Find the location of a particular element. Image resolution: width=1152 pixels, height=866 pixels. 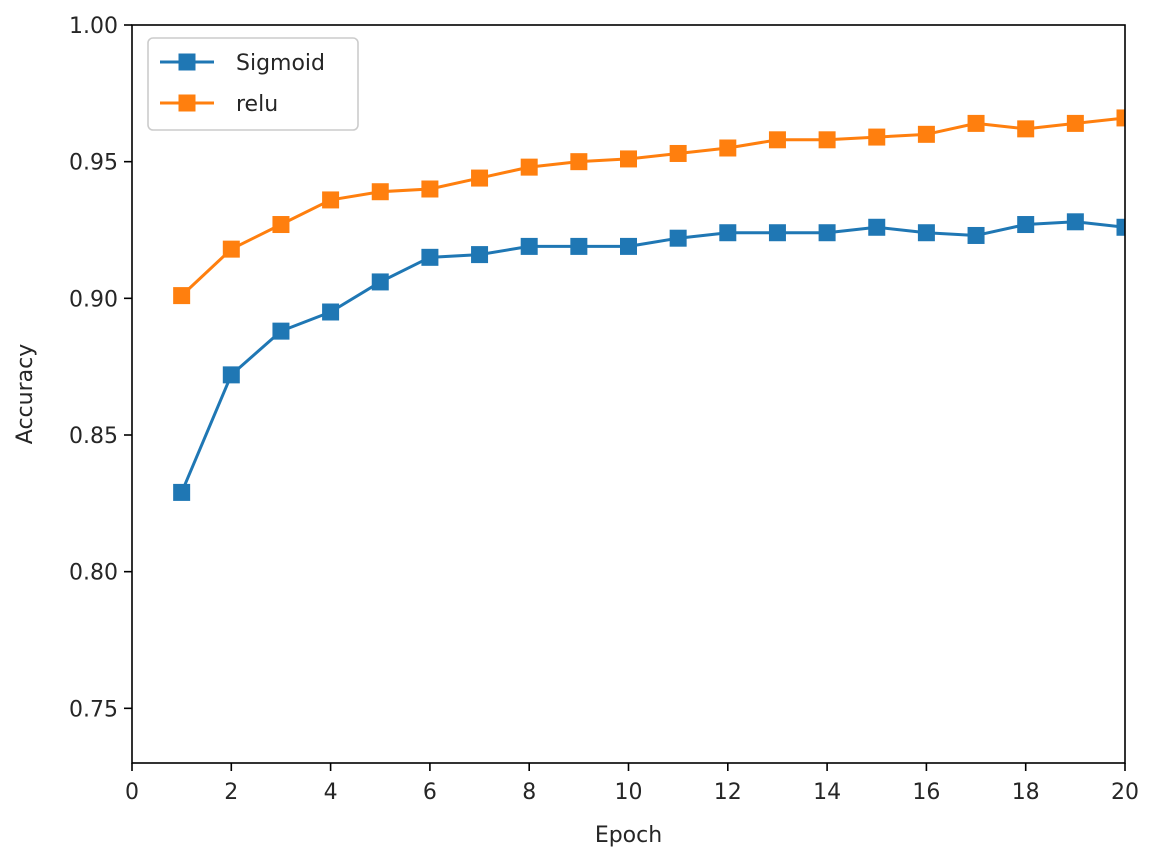

y-axis-label: Accuracy is located at coordinates (25, 394).